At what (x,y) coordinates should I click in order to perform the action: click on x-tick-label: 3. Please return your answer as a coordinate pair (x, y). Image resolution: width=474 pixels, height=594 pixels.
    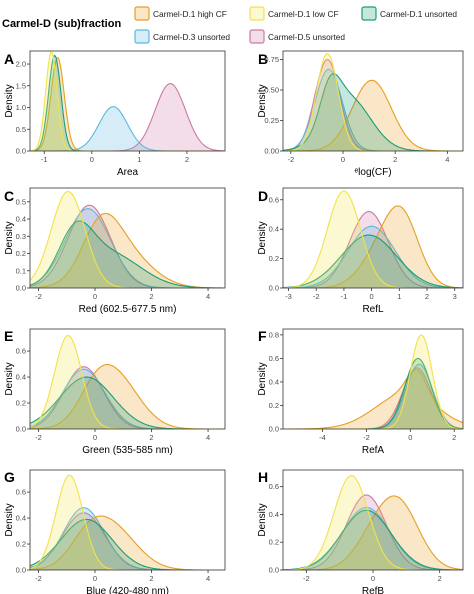
    Looking at the image, I should click on (455, 296).